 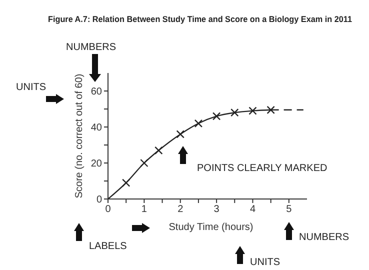 What do you see at coordinates (217, 210) in the screenshot?
I see `x-tick-label: 3` at bounding box center [217, 210].